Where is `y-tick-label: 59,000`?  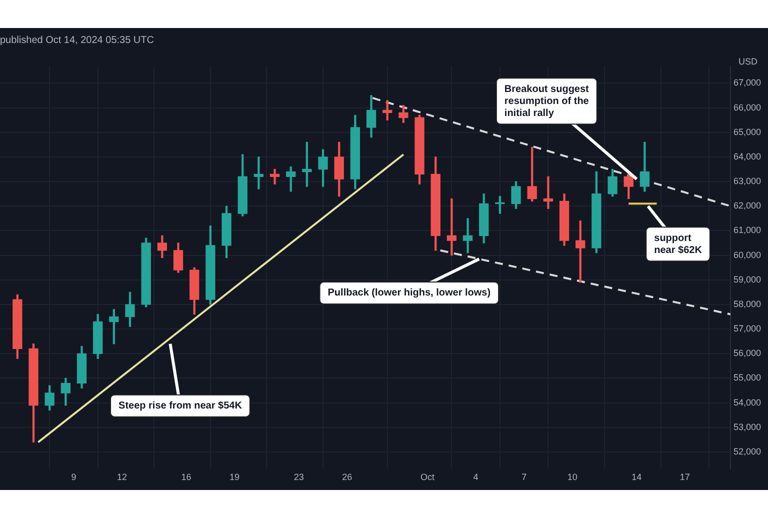
y-tick-label: 59,000 is located at coordinates (747, 279).